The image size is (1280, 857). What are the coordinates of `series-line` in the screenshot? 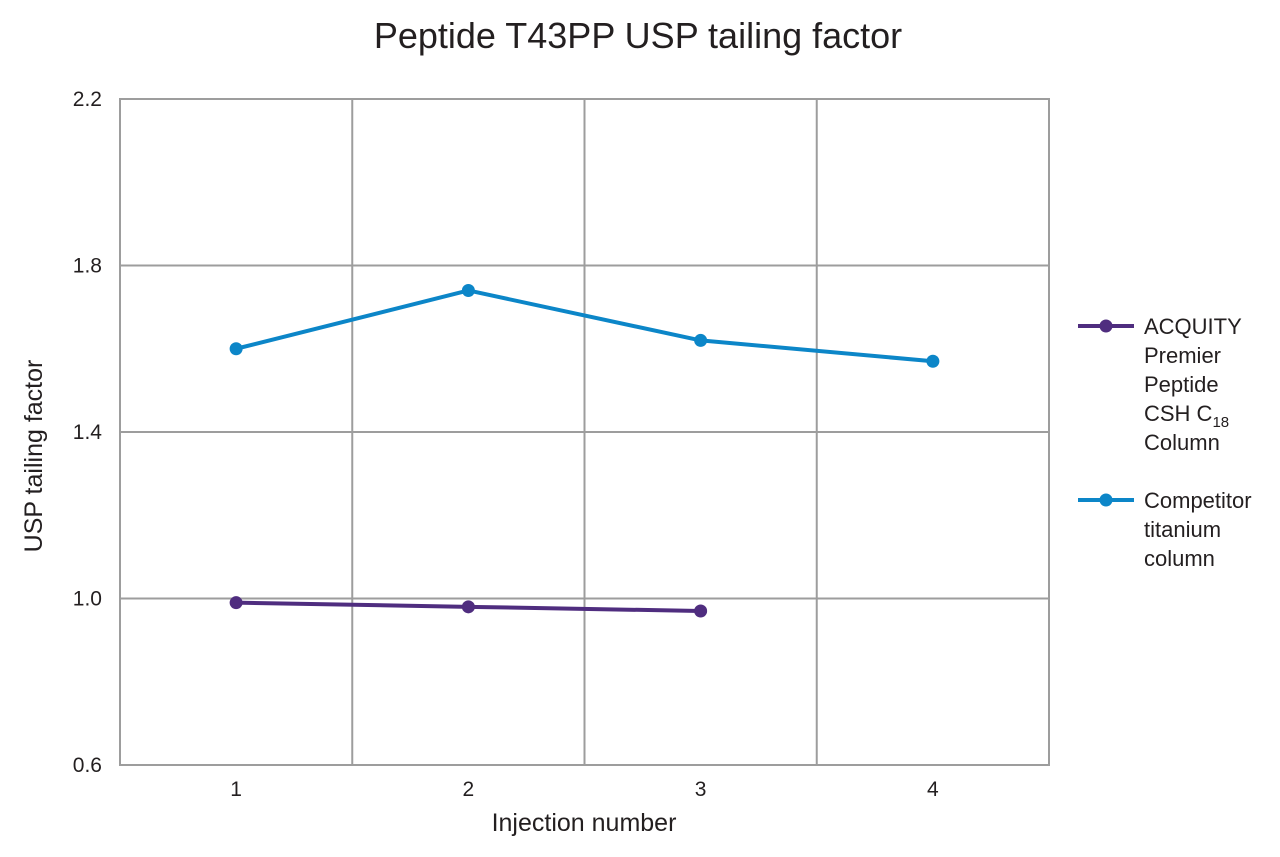 It's located at (584, 326).